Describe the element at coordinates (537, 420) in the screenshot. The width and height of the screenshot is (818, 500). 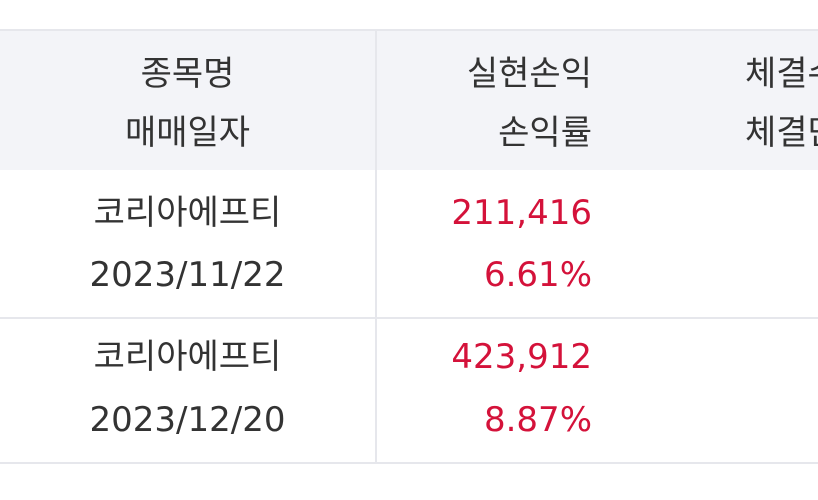
I see `return-rate: 8.87%` at that location.